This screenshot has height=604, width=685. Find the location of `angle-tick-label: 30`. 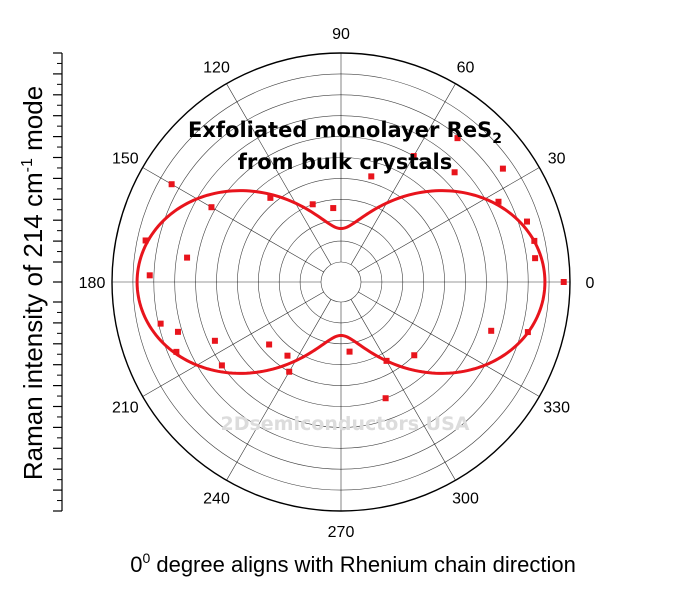

angle-tick-label: 30 is located at coordinates (557, 159).